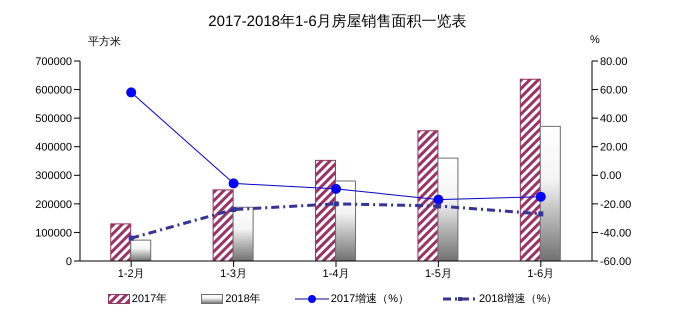  What do you see at coordinates (53, 204) in the screenshot?
I see `y-tick-label: 200000` at bounding box center [53, 204].